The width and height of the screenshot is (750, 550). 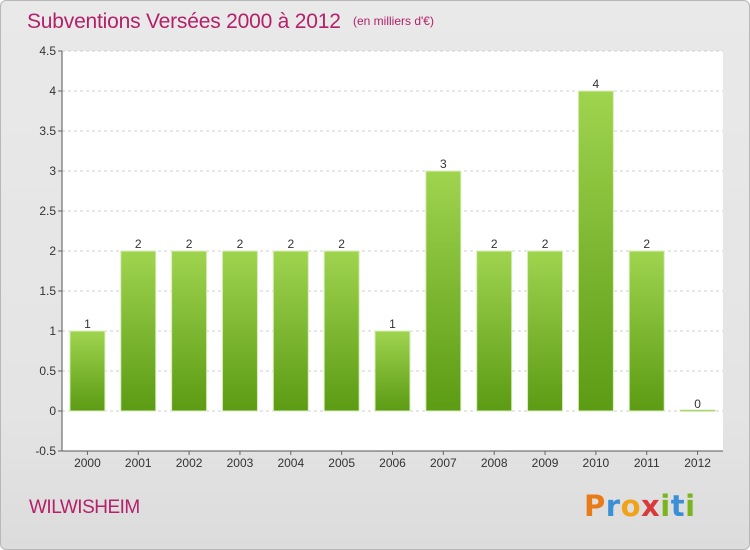 I want to click on bar-2008, so click(x=494, y=331).